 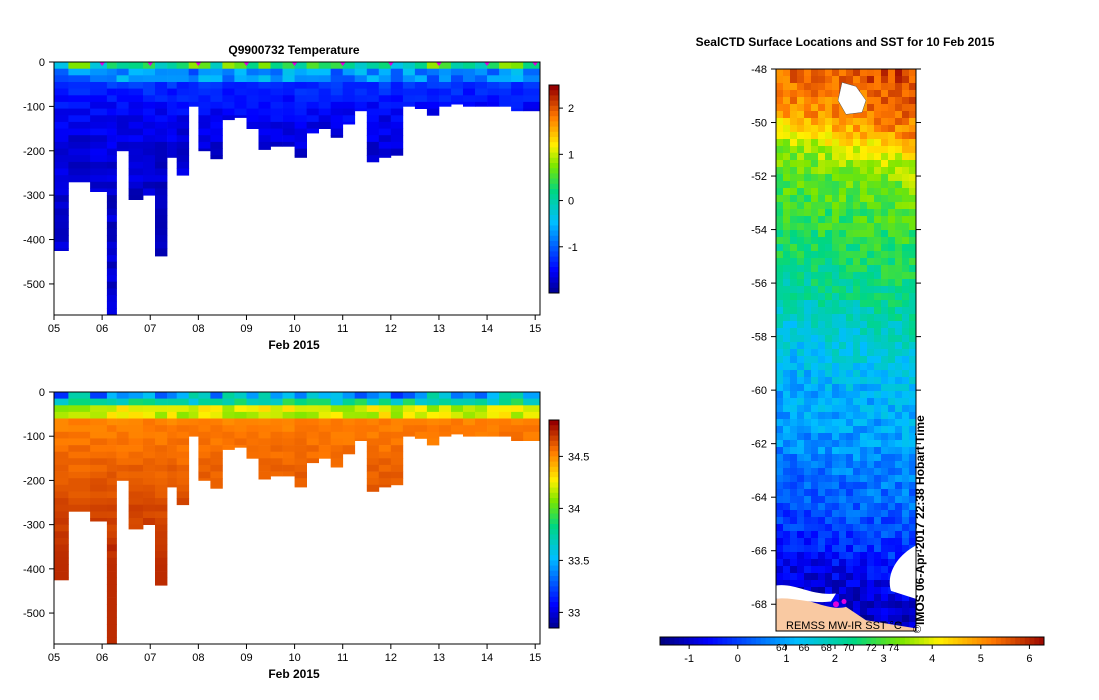 What do you see at coordinates (759, 231) in the screenshot?
I see `lat-tick-label: -54` at bounding box center [759, 231].